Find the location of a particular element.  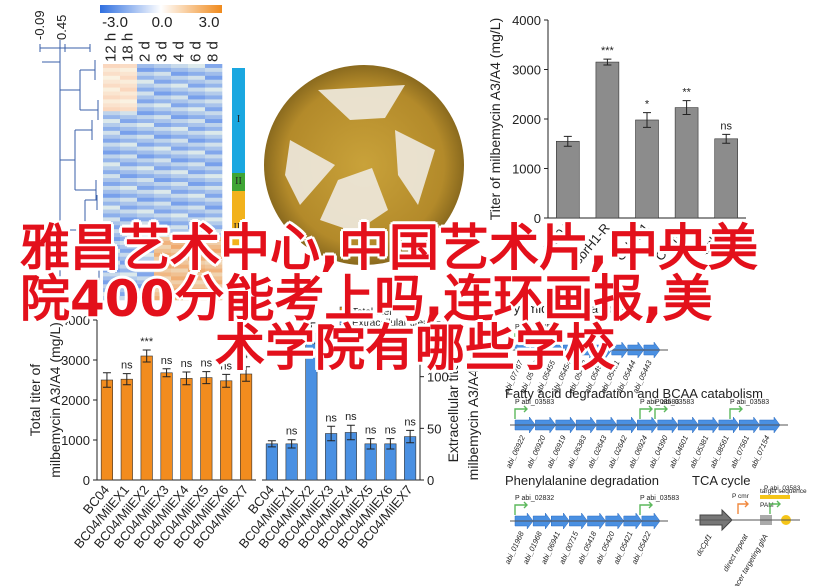

y-tick-label: 1000 is located at coordinates (526, 169).